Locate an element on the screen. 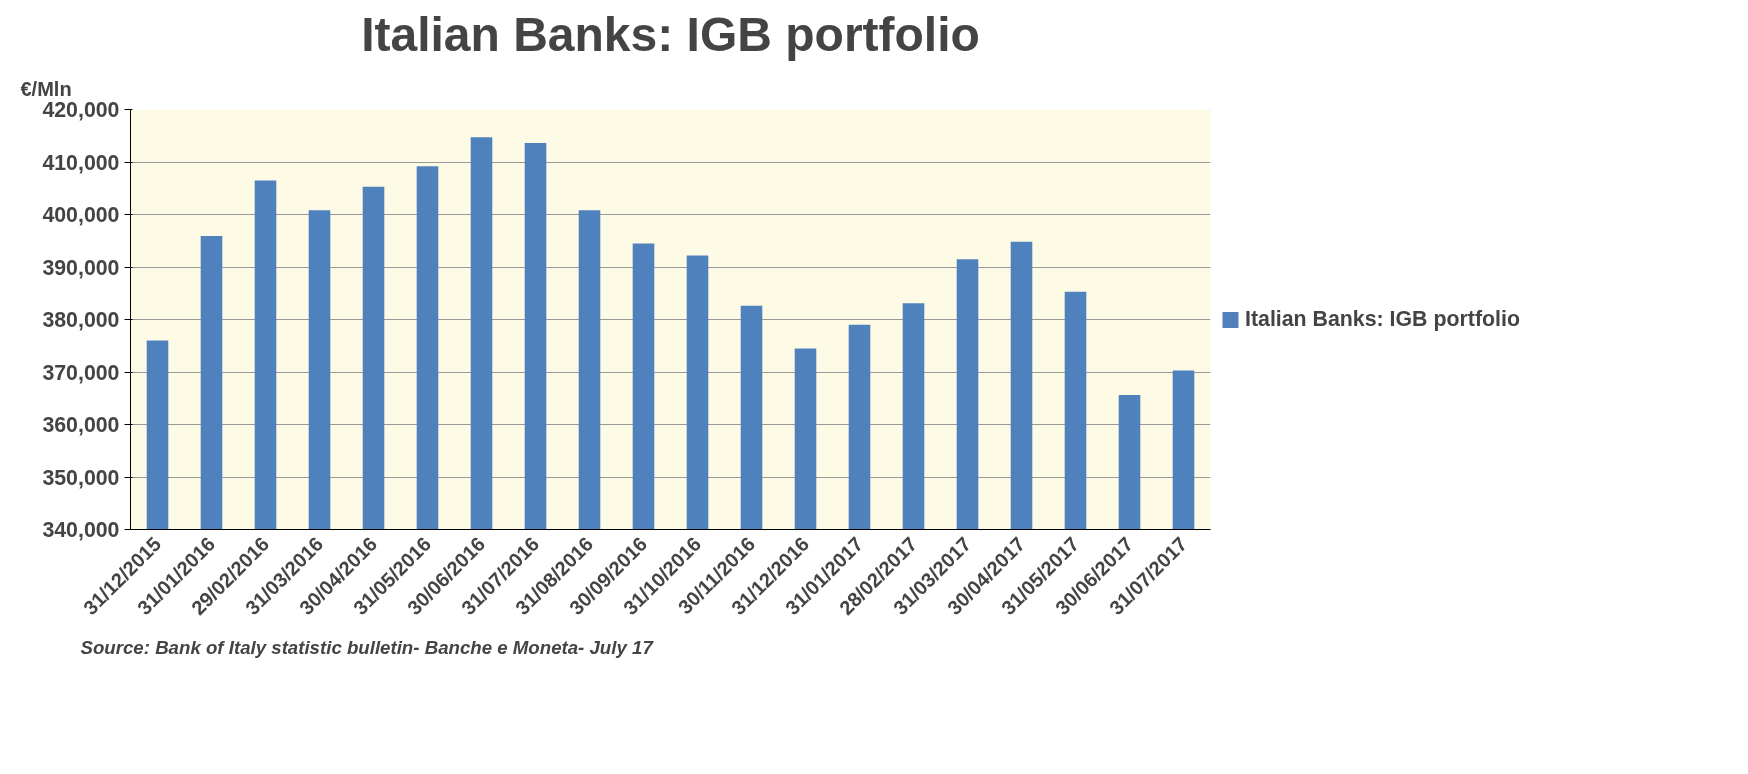 This screenshot has width=1748, height=774. y-tick-label: 370,000 is located at coordinates (81, 372).